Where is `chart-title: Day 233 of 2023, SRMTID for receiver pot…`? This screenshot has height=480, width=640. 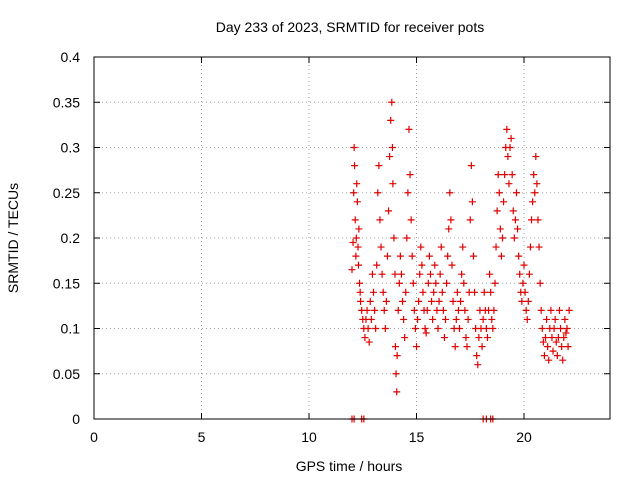 chart-title: Day 233 of 2023, SRMTID for receiver pot… is located at coordinates (350, 27).